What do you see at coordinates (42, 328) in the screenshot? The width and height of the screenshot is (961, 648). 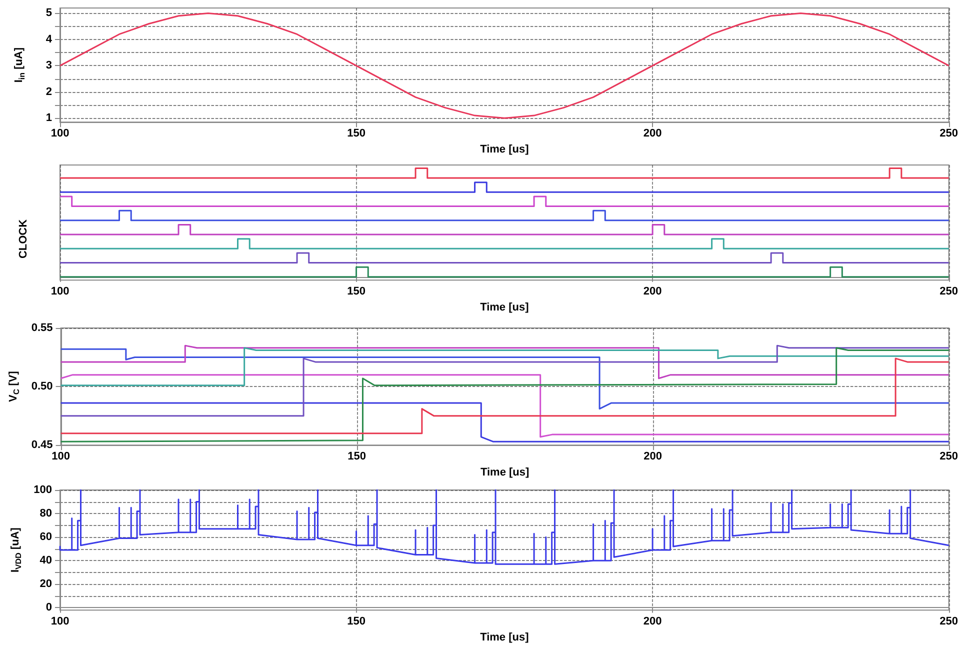 I see `y-tick-label: 0.55` at bounding box center [42, 328].